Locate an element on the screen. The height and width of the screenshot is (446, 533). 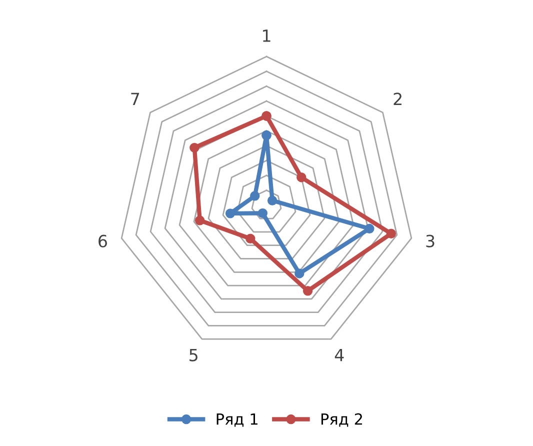
spoke-label: 3 is located at coordinates (430, 241).